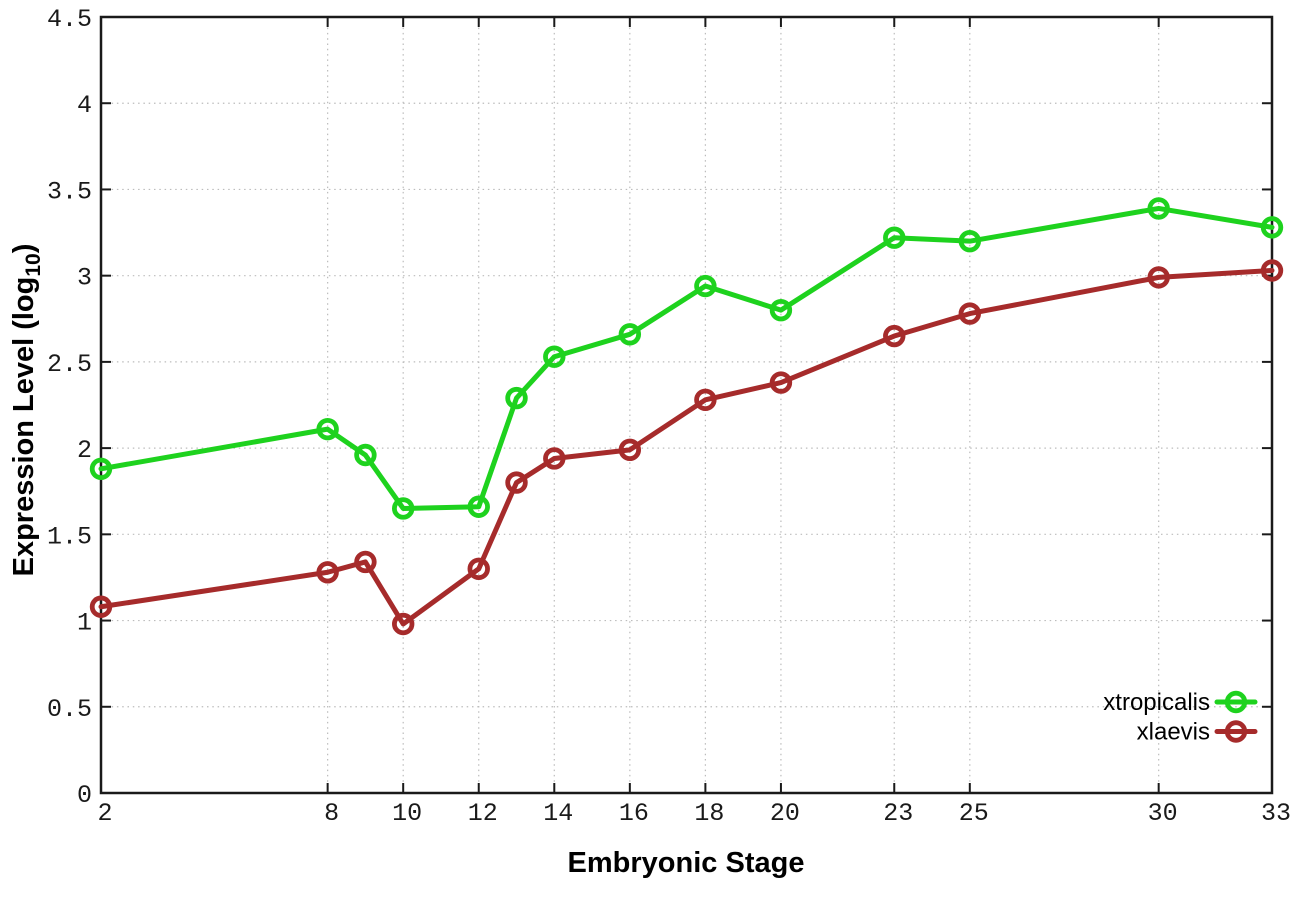 Image resolution: width=1296 pixels, height=907 pixels. Describe the element at coordinates (898, 813) in the screenshot. I see `x-tick-label: 23` at that location.